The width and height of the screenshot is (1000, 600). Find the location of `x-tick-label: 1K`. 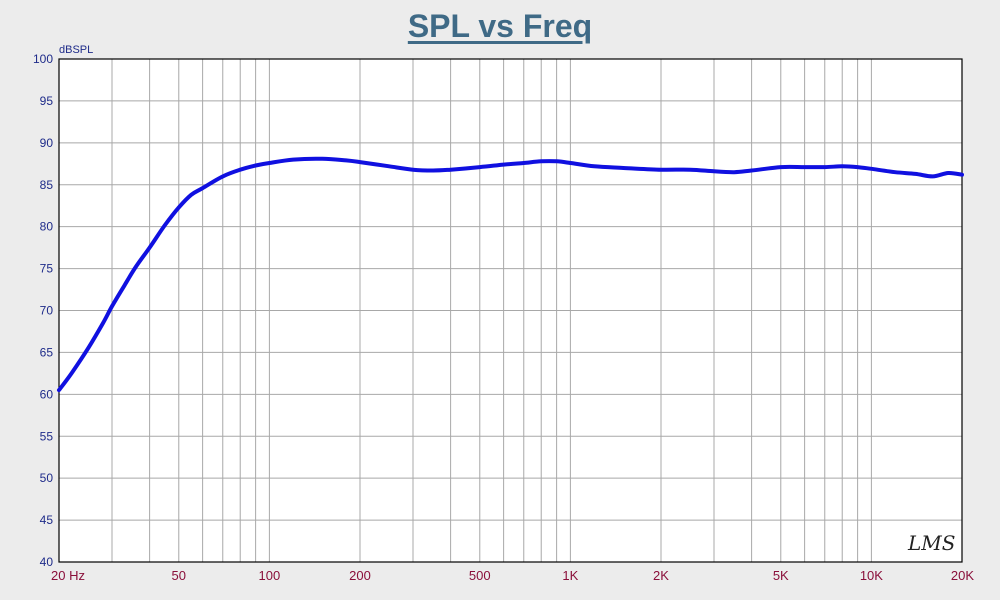

x-tick-label: 1K is located at coordinates (570, 575).